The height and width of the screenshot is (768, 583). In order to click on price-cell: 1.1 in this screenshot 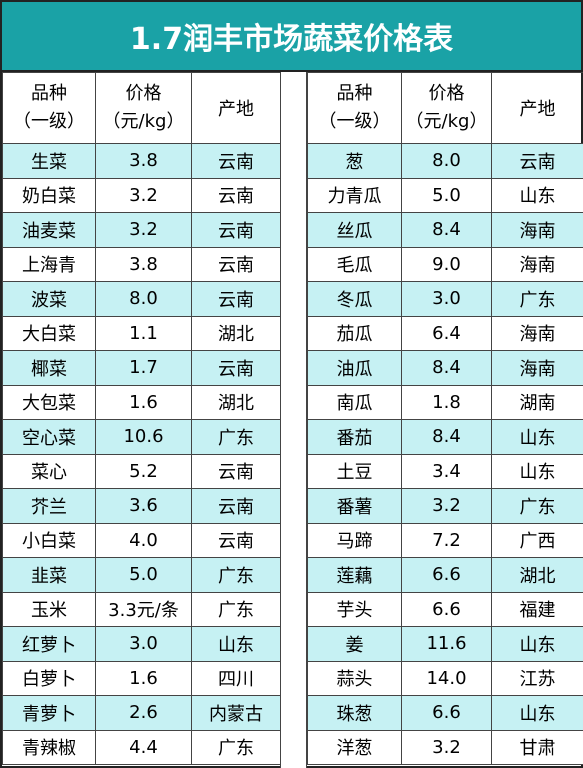, I will do `click(143, 333)`.